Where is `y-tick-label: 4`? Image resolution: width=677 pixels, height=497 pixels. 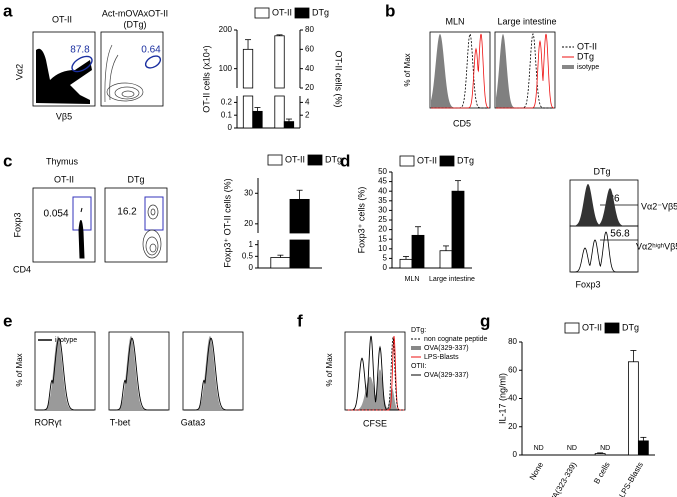
y-tick-label: 4 is located at coordinates (307, 102).